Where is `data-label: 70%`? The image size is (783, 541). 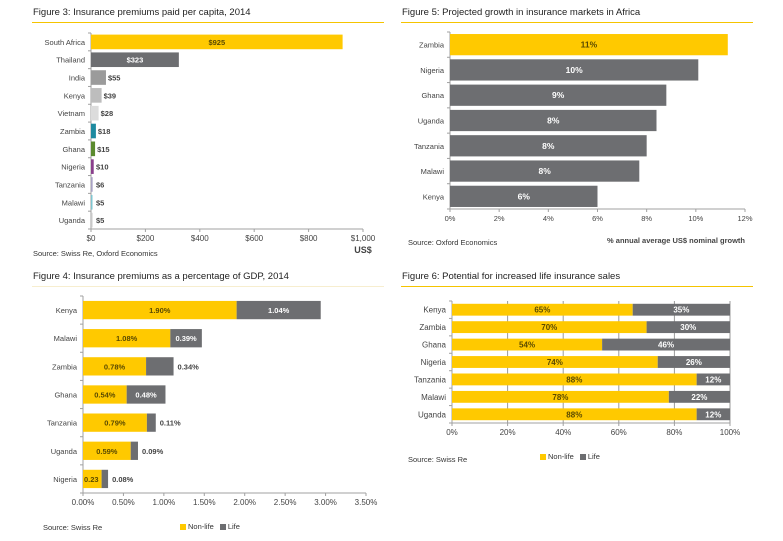
data-label: 70% is located at coordinates (549, 327).